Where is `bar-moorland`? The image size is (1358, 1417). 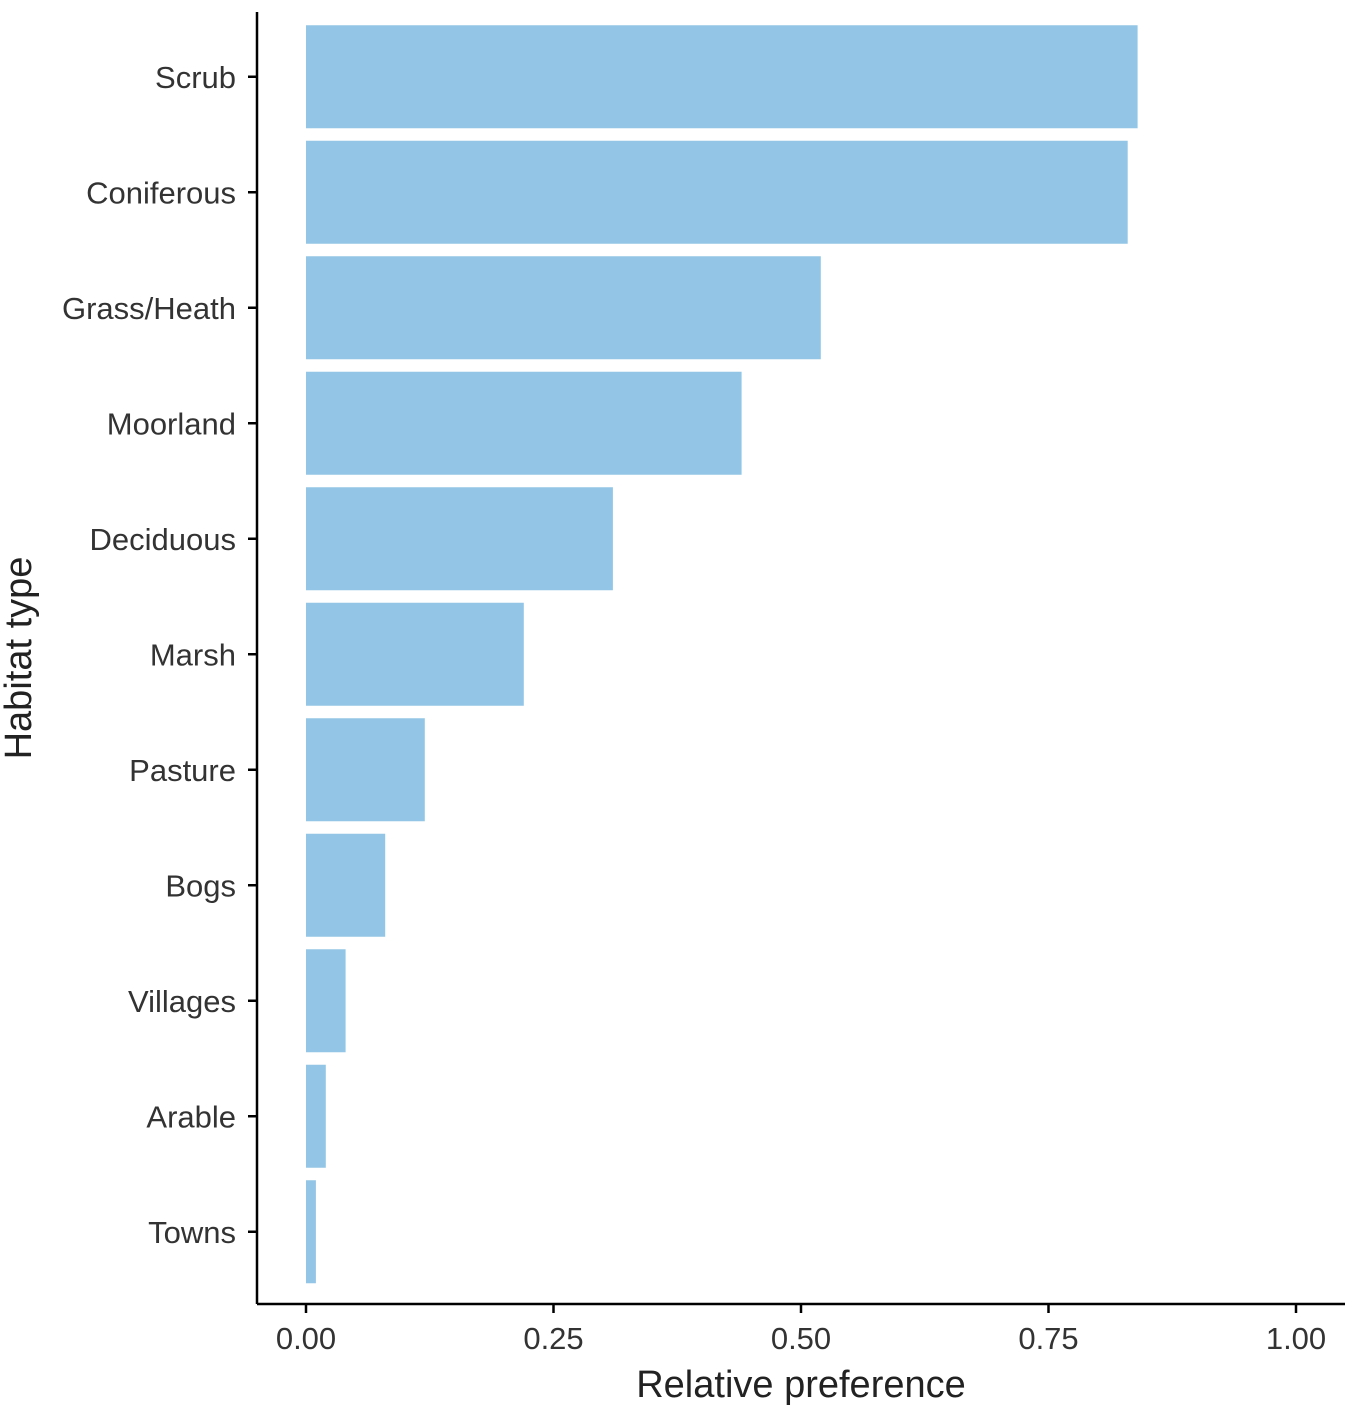 bar-moorland is located at coordinates (524, 423).